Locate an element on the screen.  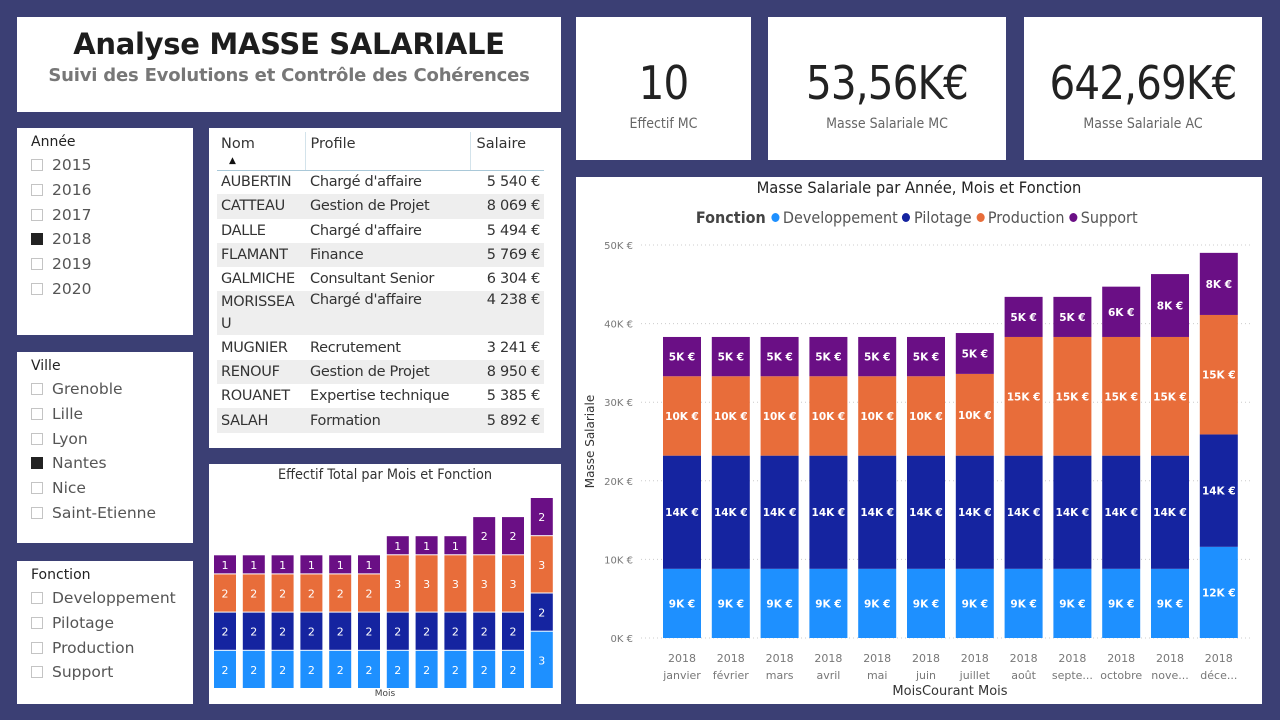
table-row: MORISSEAU Chargé d'affaire 4 238 € is located at coordinates (380, 313).